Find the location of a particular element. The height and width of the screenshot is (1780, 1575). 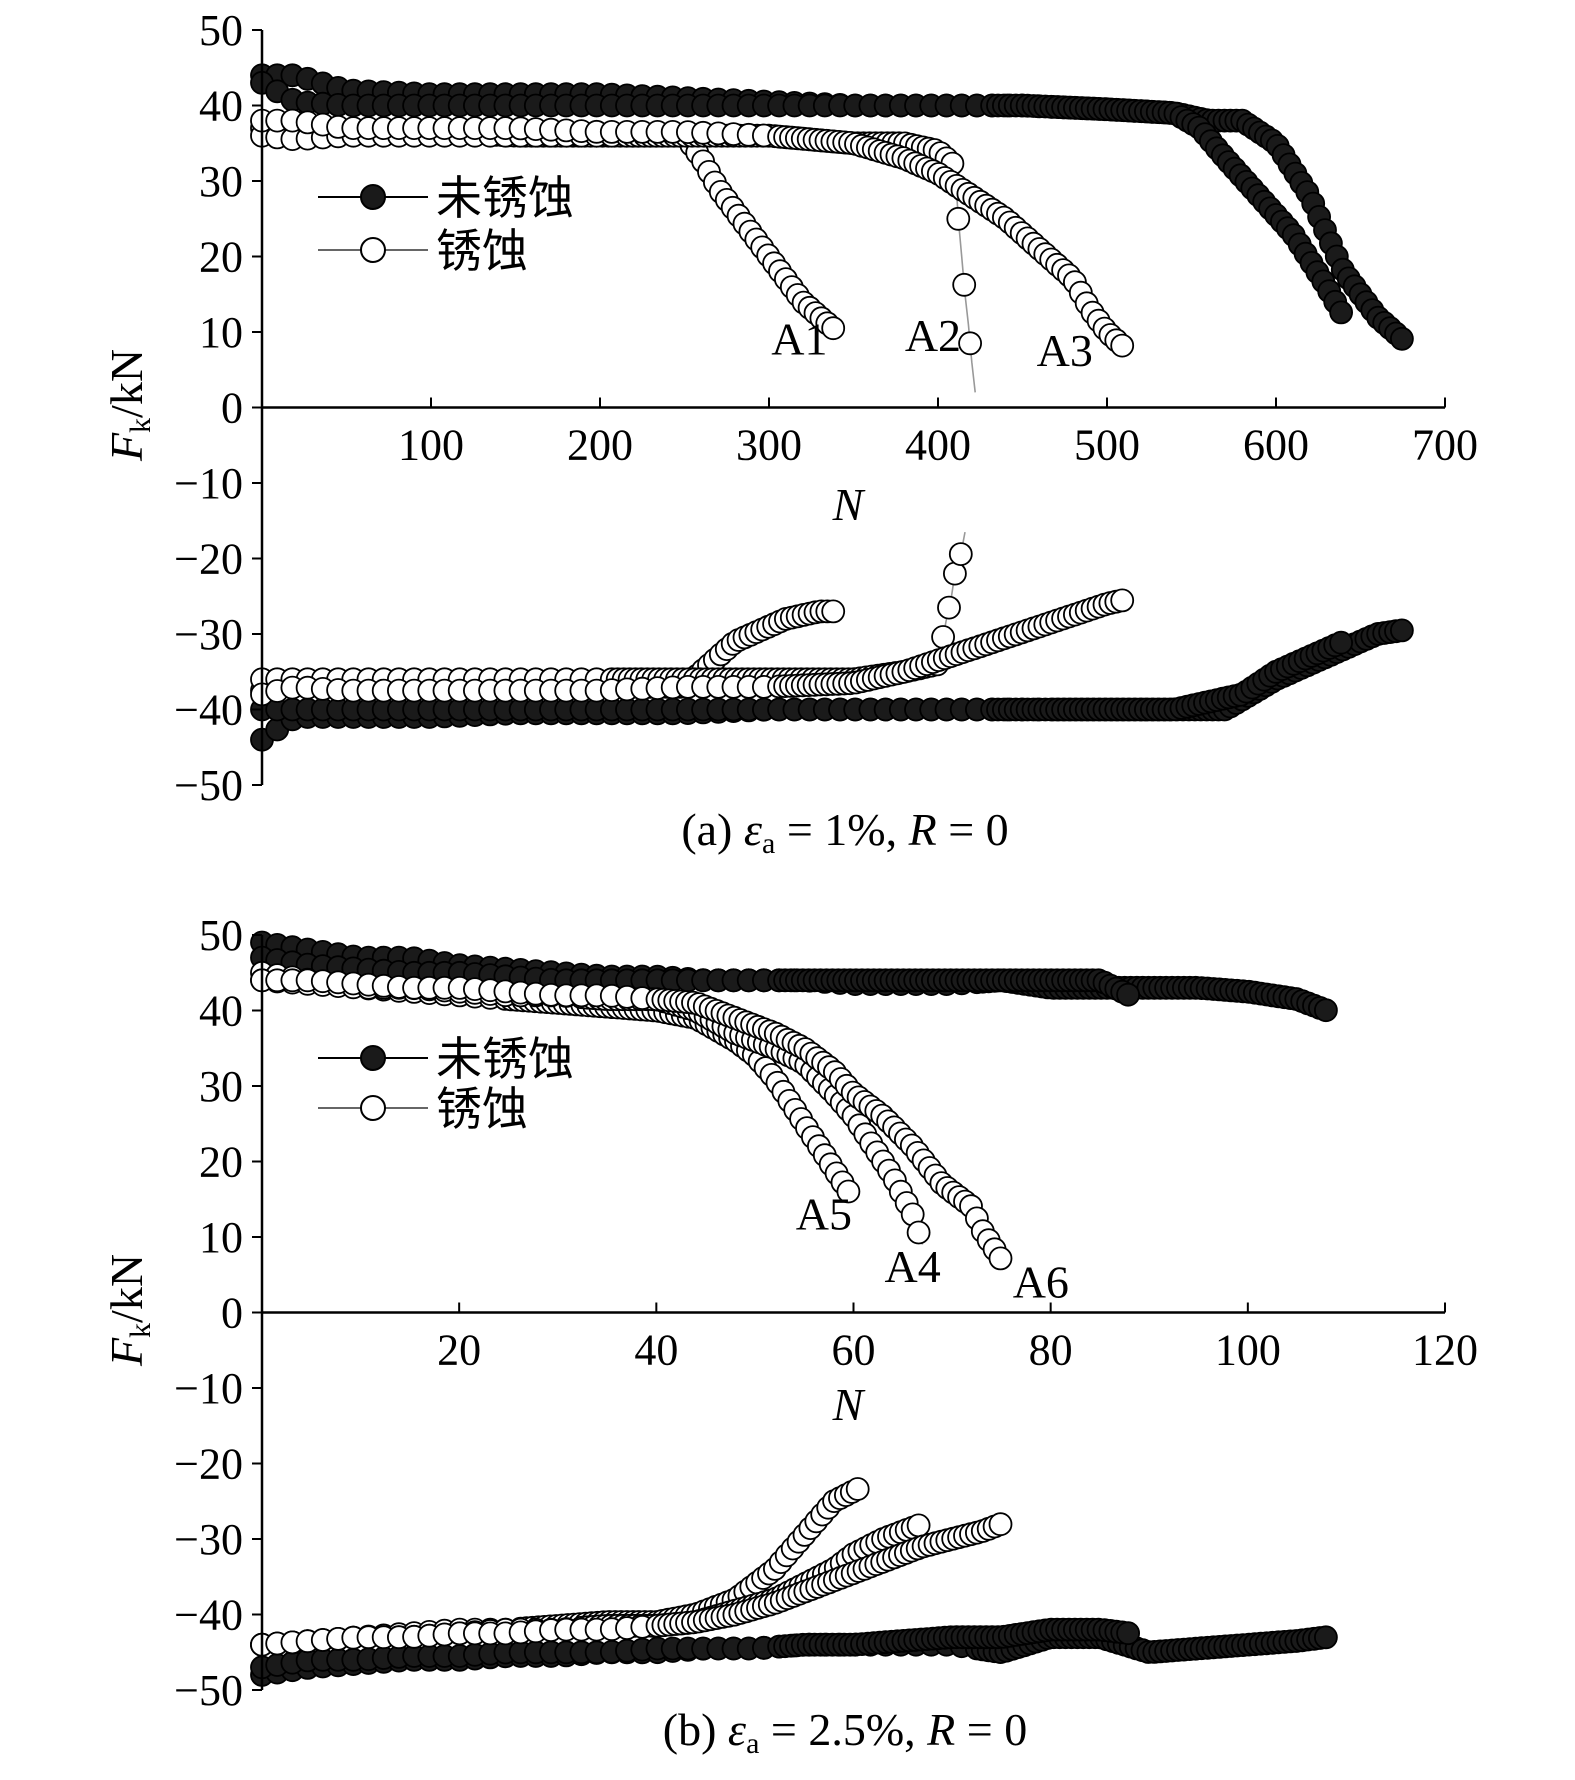

caption-b-r: R is located at coordinates (940, 1729).